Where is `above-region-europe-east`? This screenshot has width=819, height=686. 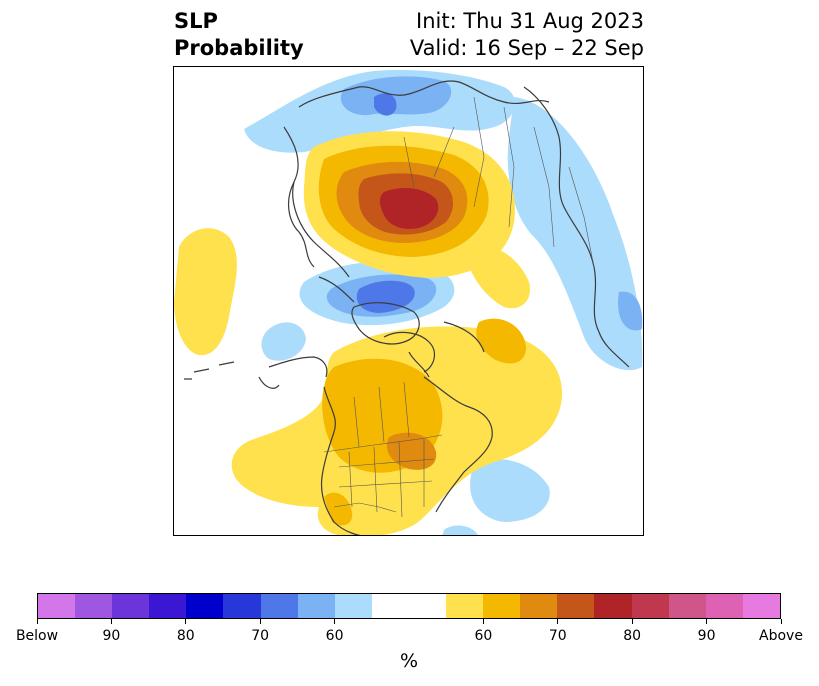 above-region-europe-east is located at coordinates (499, 277).